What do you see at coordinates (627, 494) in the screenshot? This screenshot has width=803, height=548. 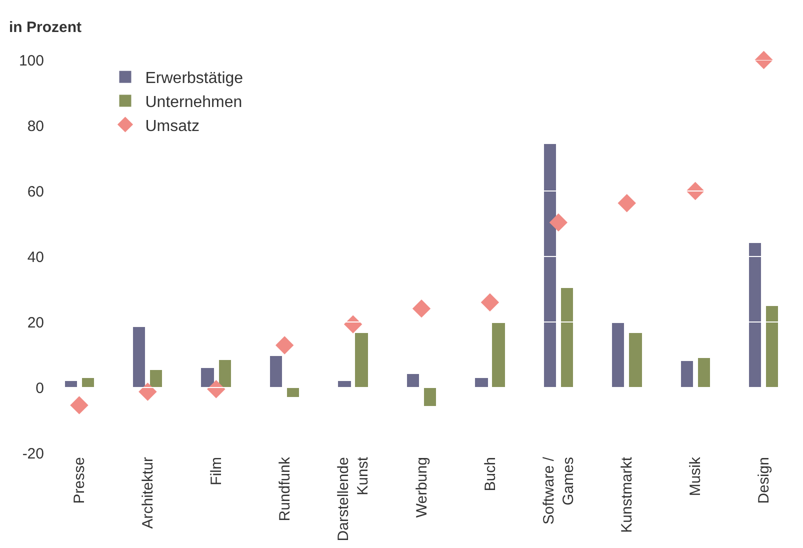 I see `x-tick-label: Kunstmarkt` at bounding box center [627, 494].